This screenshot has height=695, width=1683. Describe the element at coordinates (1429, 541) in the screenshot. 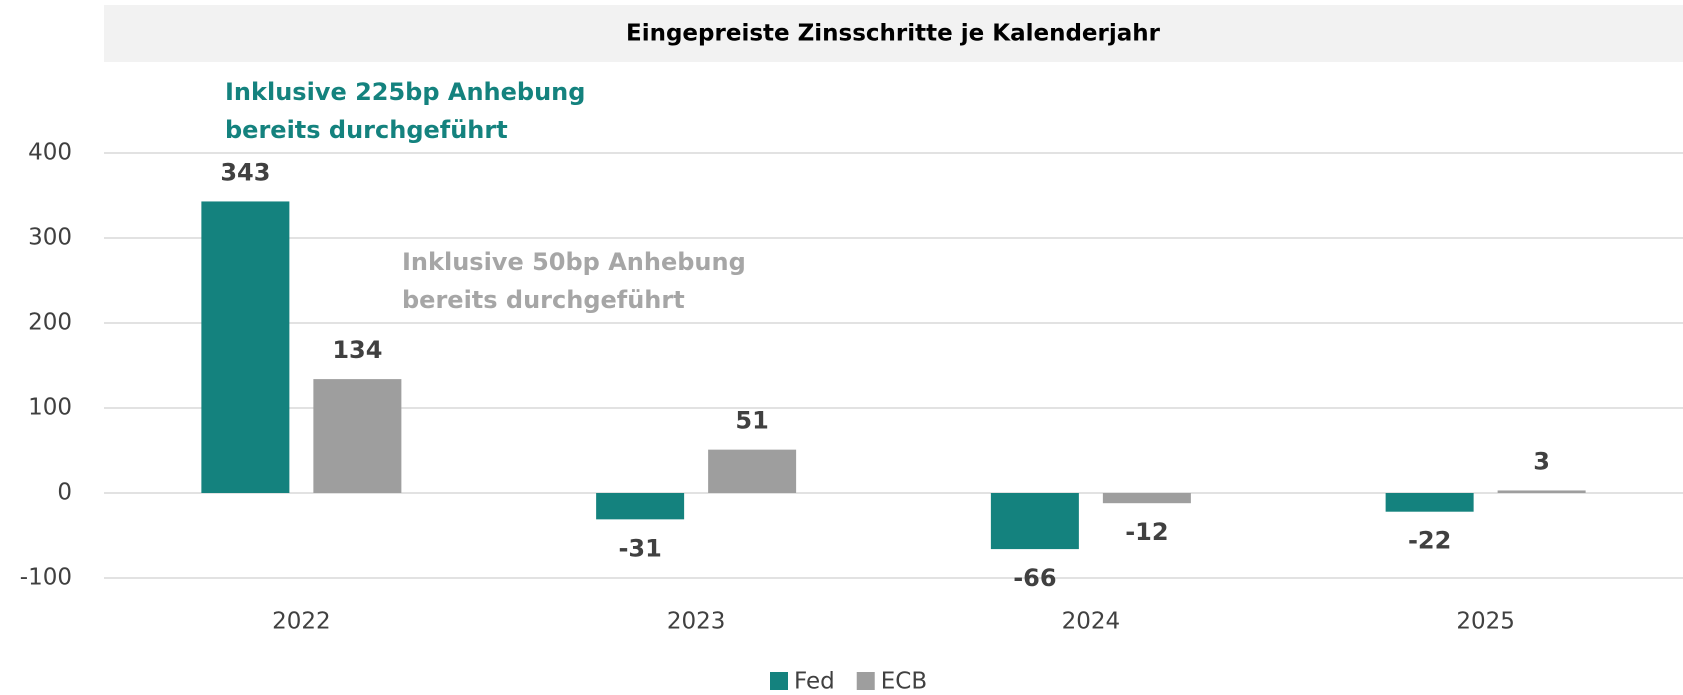

I see `data-label: -22` at that location.